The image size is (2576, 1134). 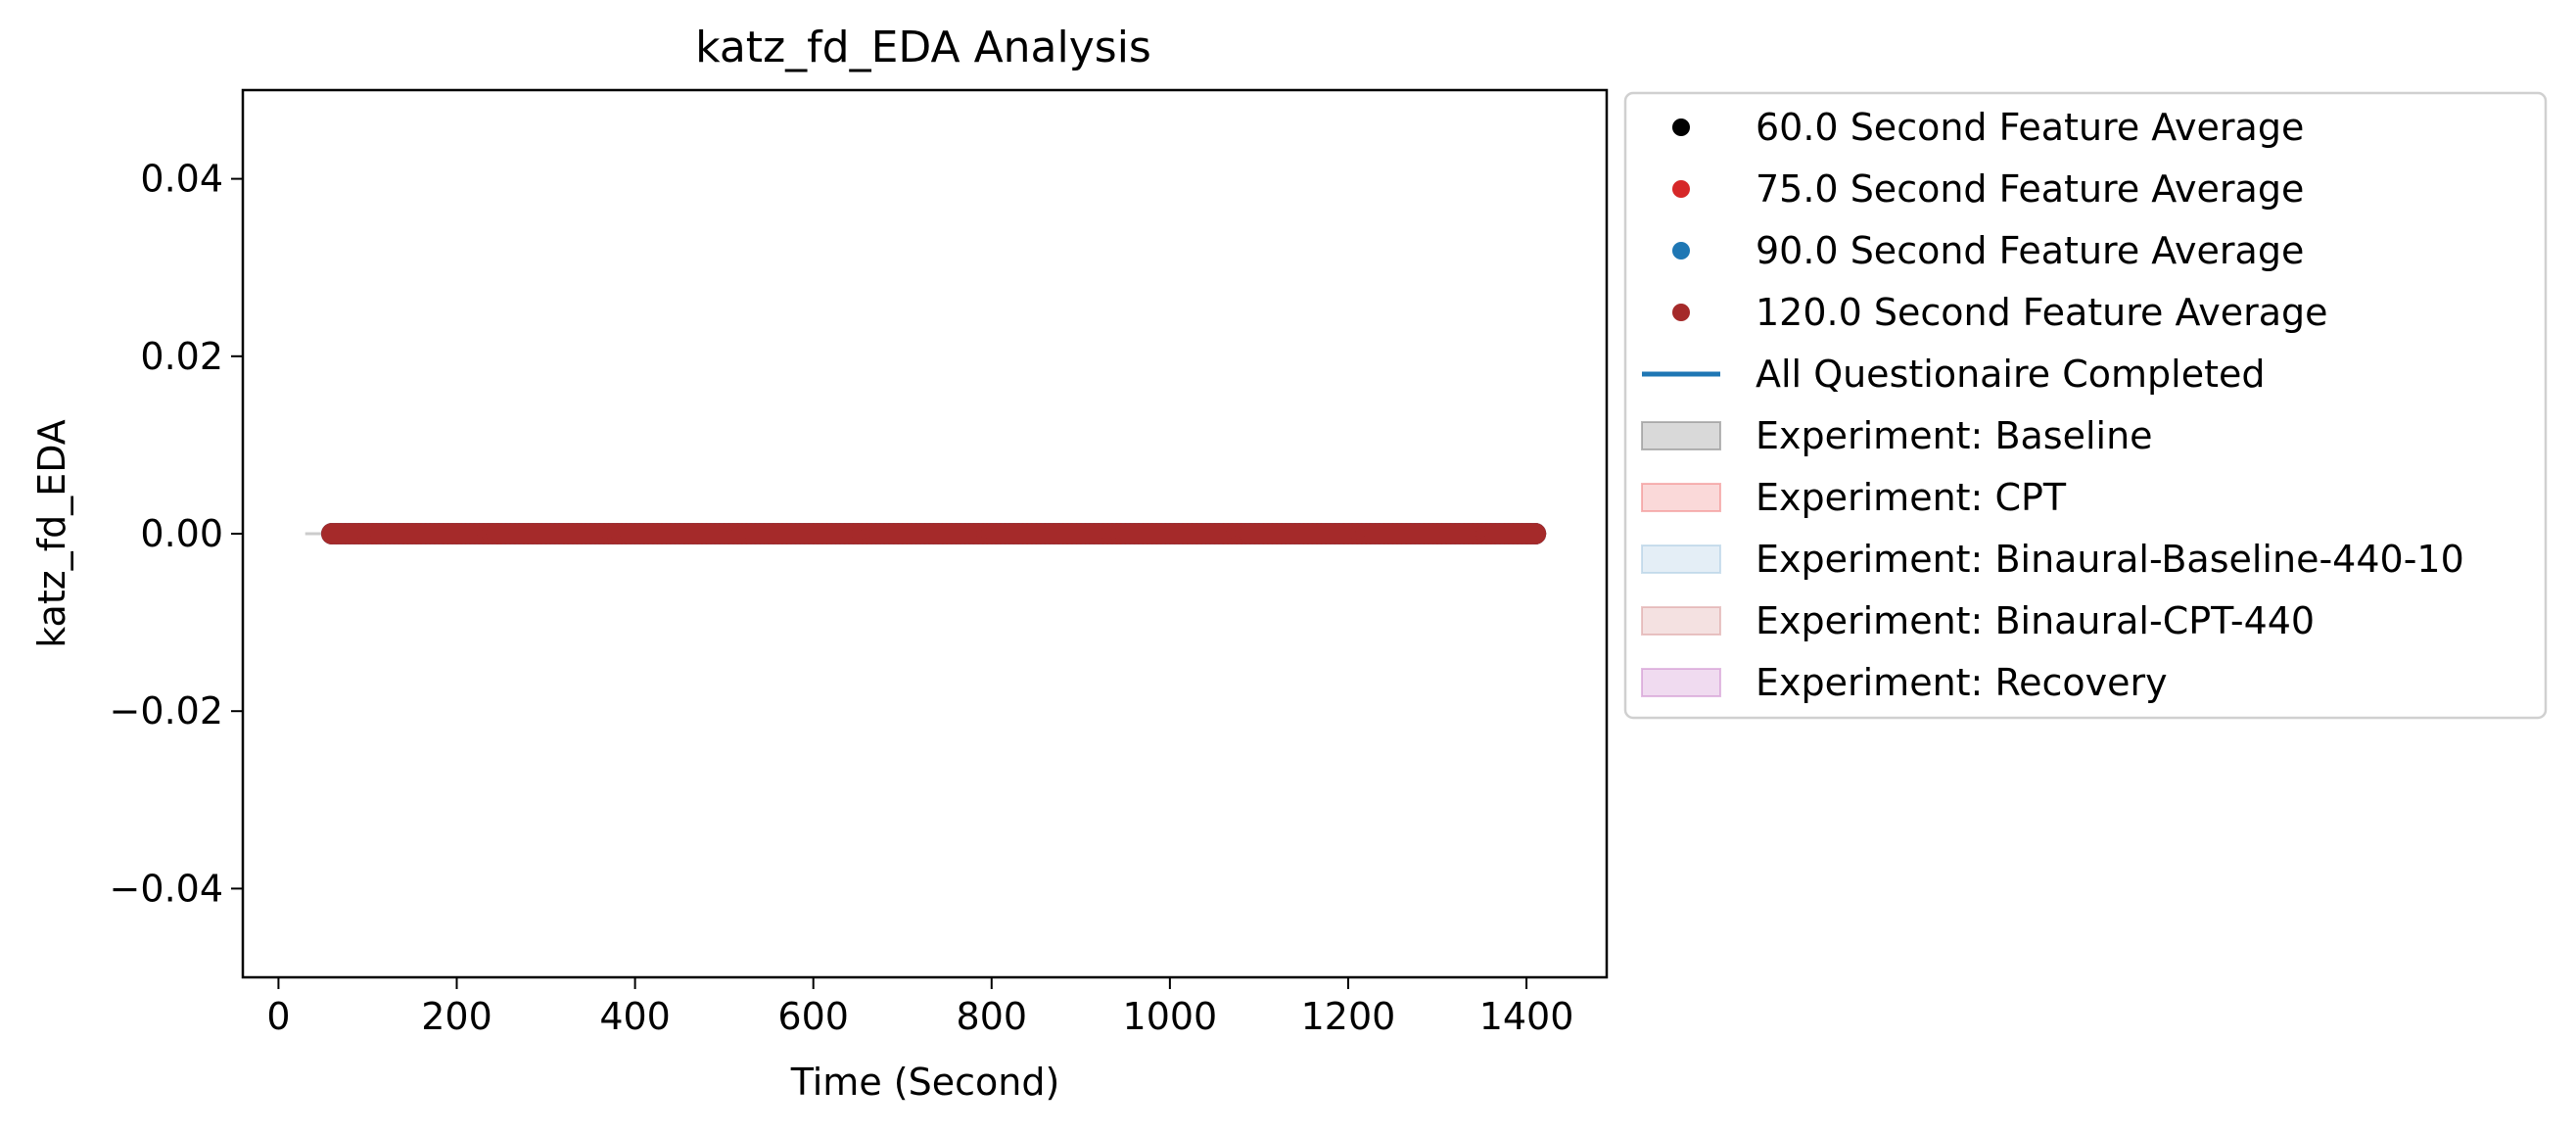 What do you see at coordinates (2030, 128) in the screenshot?
I see `legend-entry-label: 60.0 Second Feature Average` at bounding box center [2030, 128].